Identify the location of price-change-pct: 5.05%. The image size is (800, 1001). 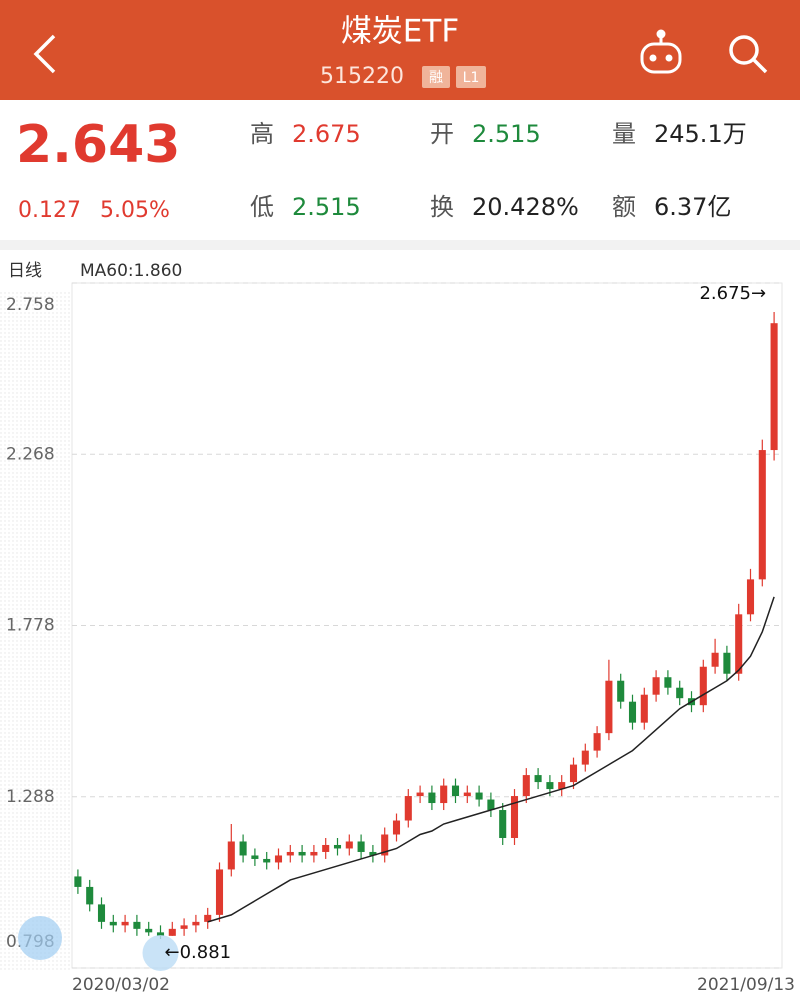
(135, 210).